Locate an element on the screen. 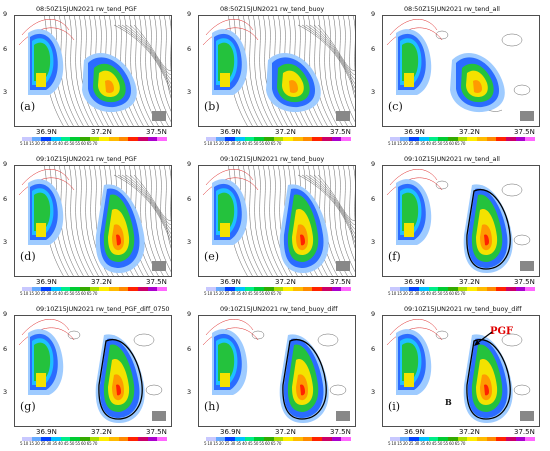 The width and height of the screenshot is (550, 451). panel-title: 08:50Z15JUN2021 rw_tend_buoy is located at coordinates (272, 9).